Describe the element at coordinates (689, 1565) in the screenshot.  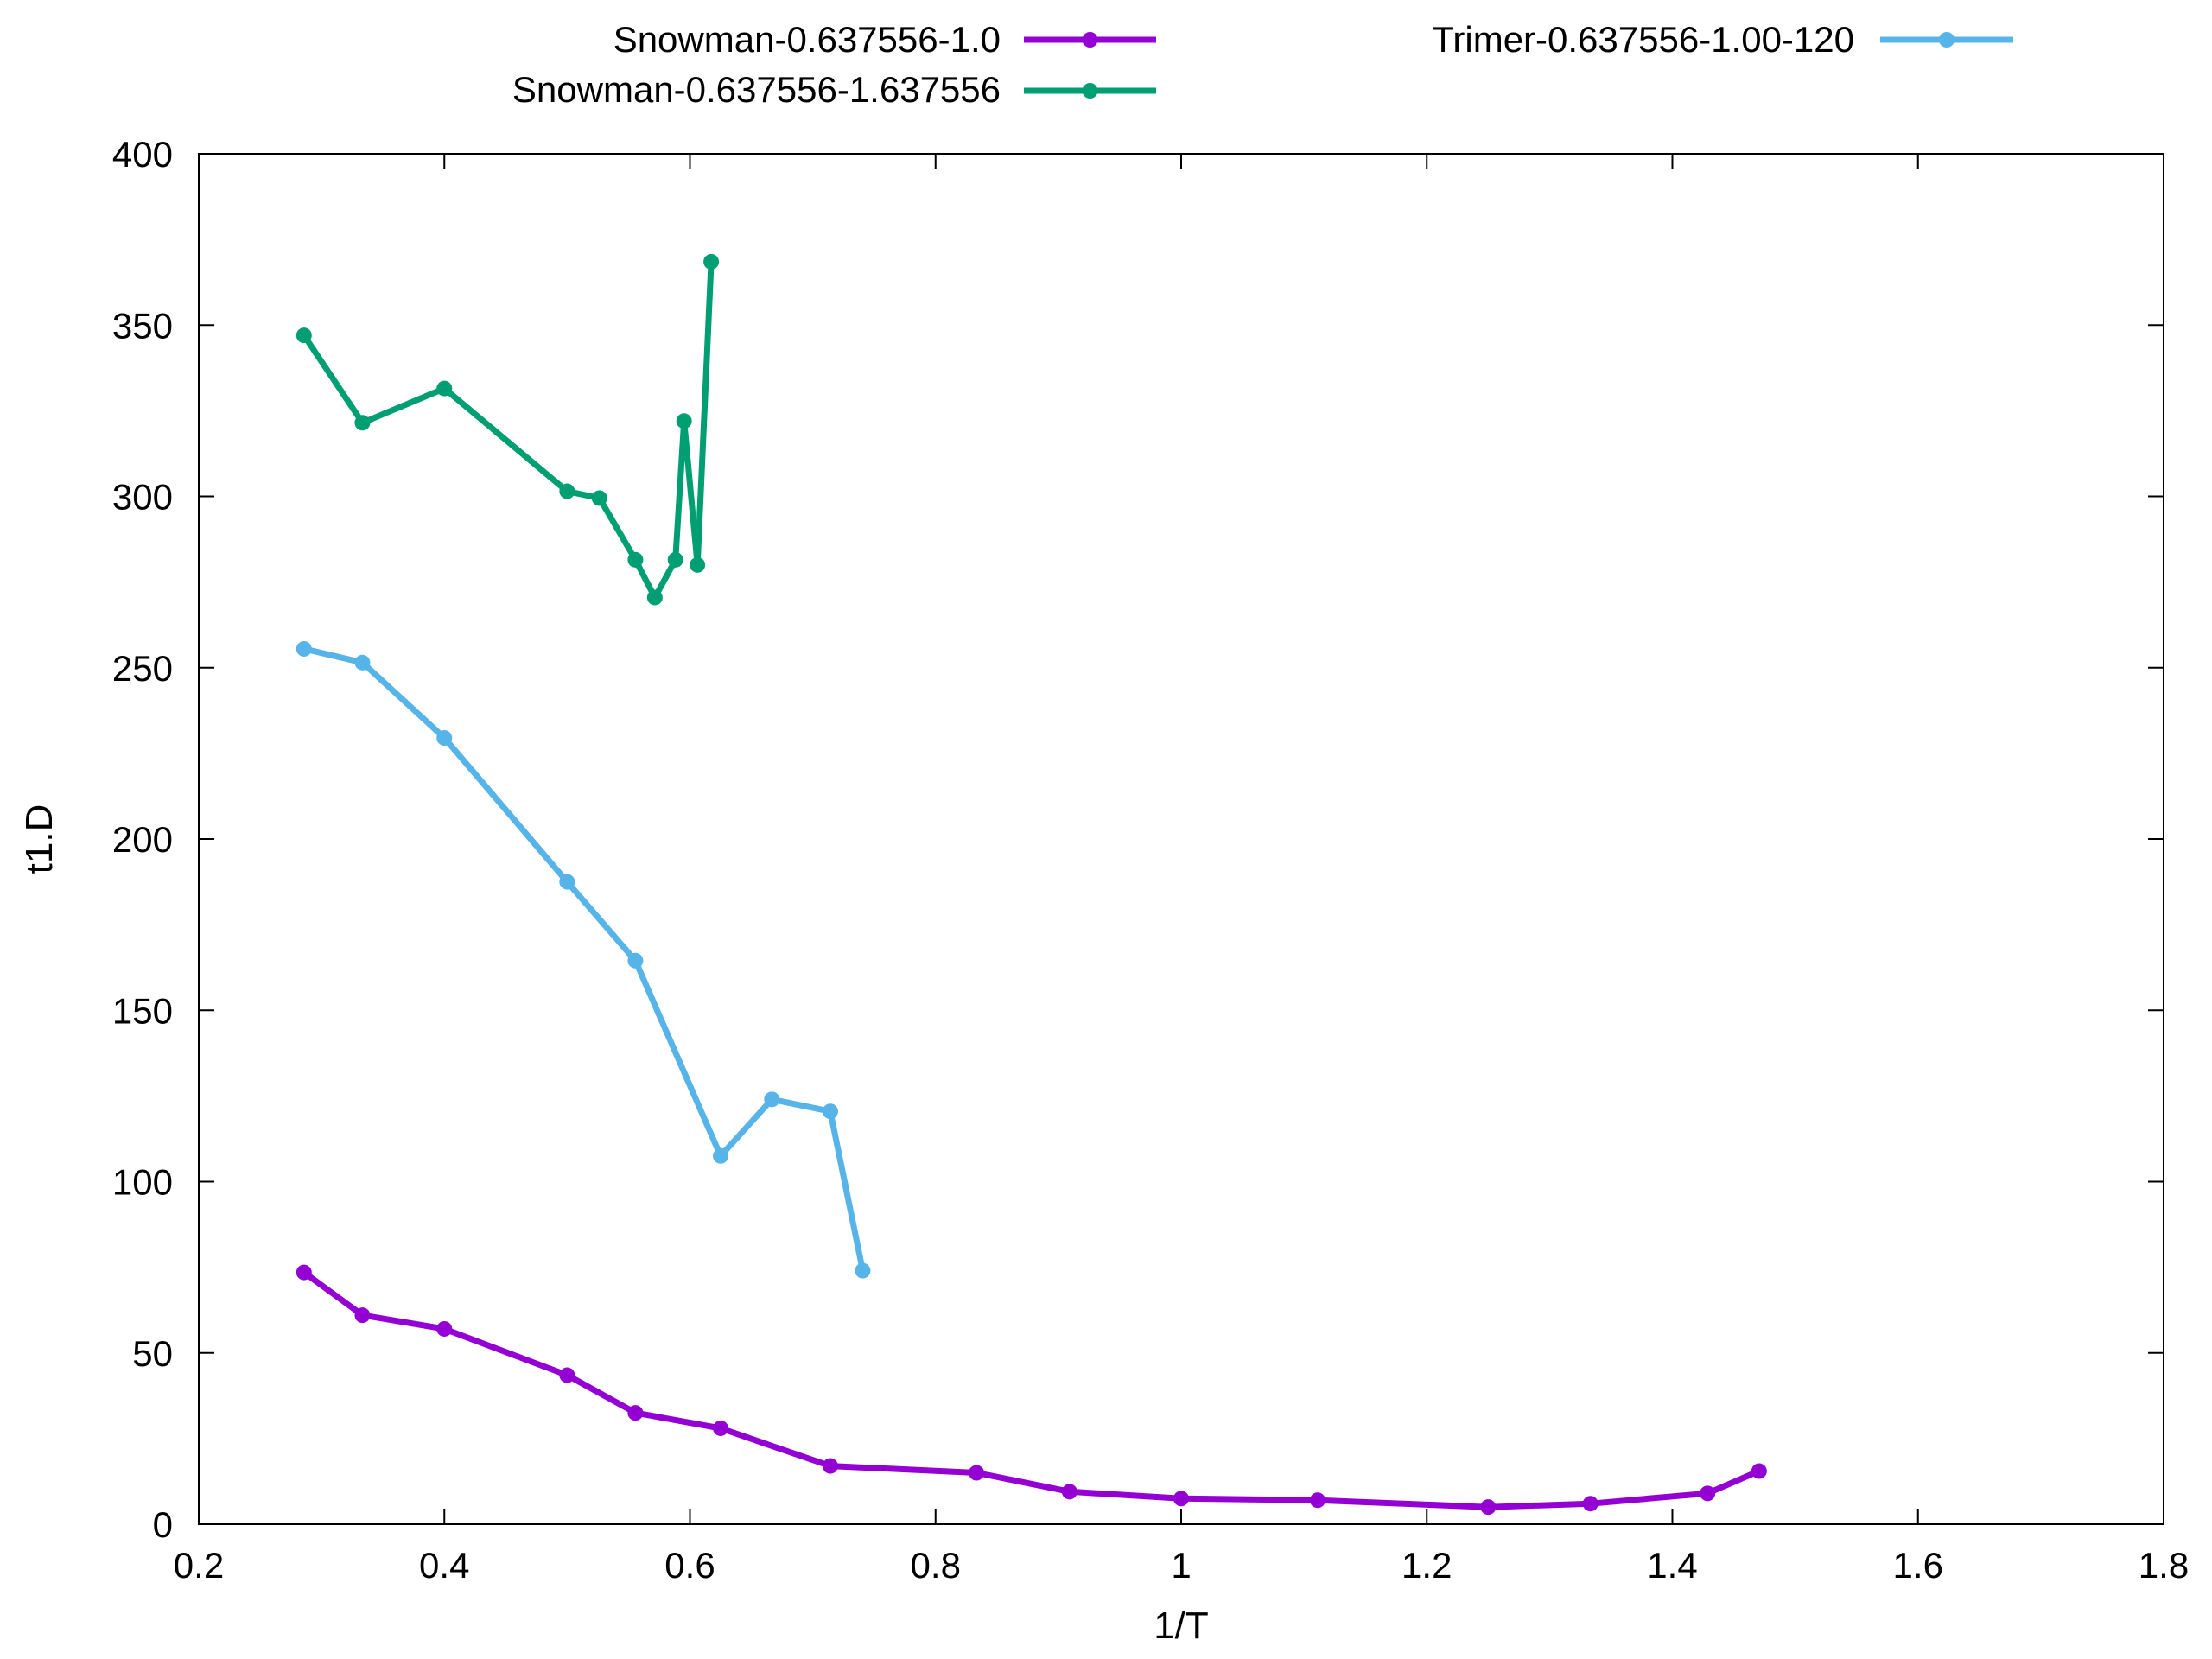
I see `x-tick-label: 0.6` at that location.